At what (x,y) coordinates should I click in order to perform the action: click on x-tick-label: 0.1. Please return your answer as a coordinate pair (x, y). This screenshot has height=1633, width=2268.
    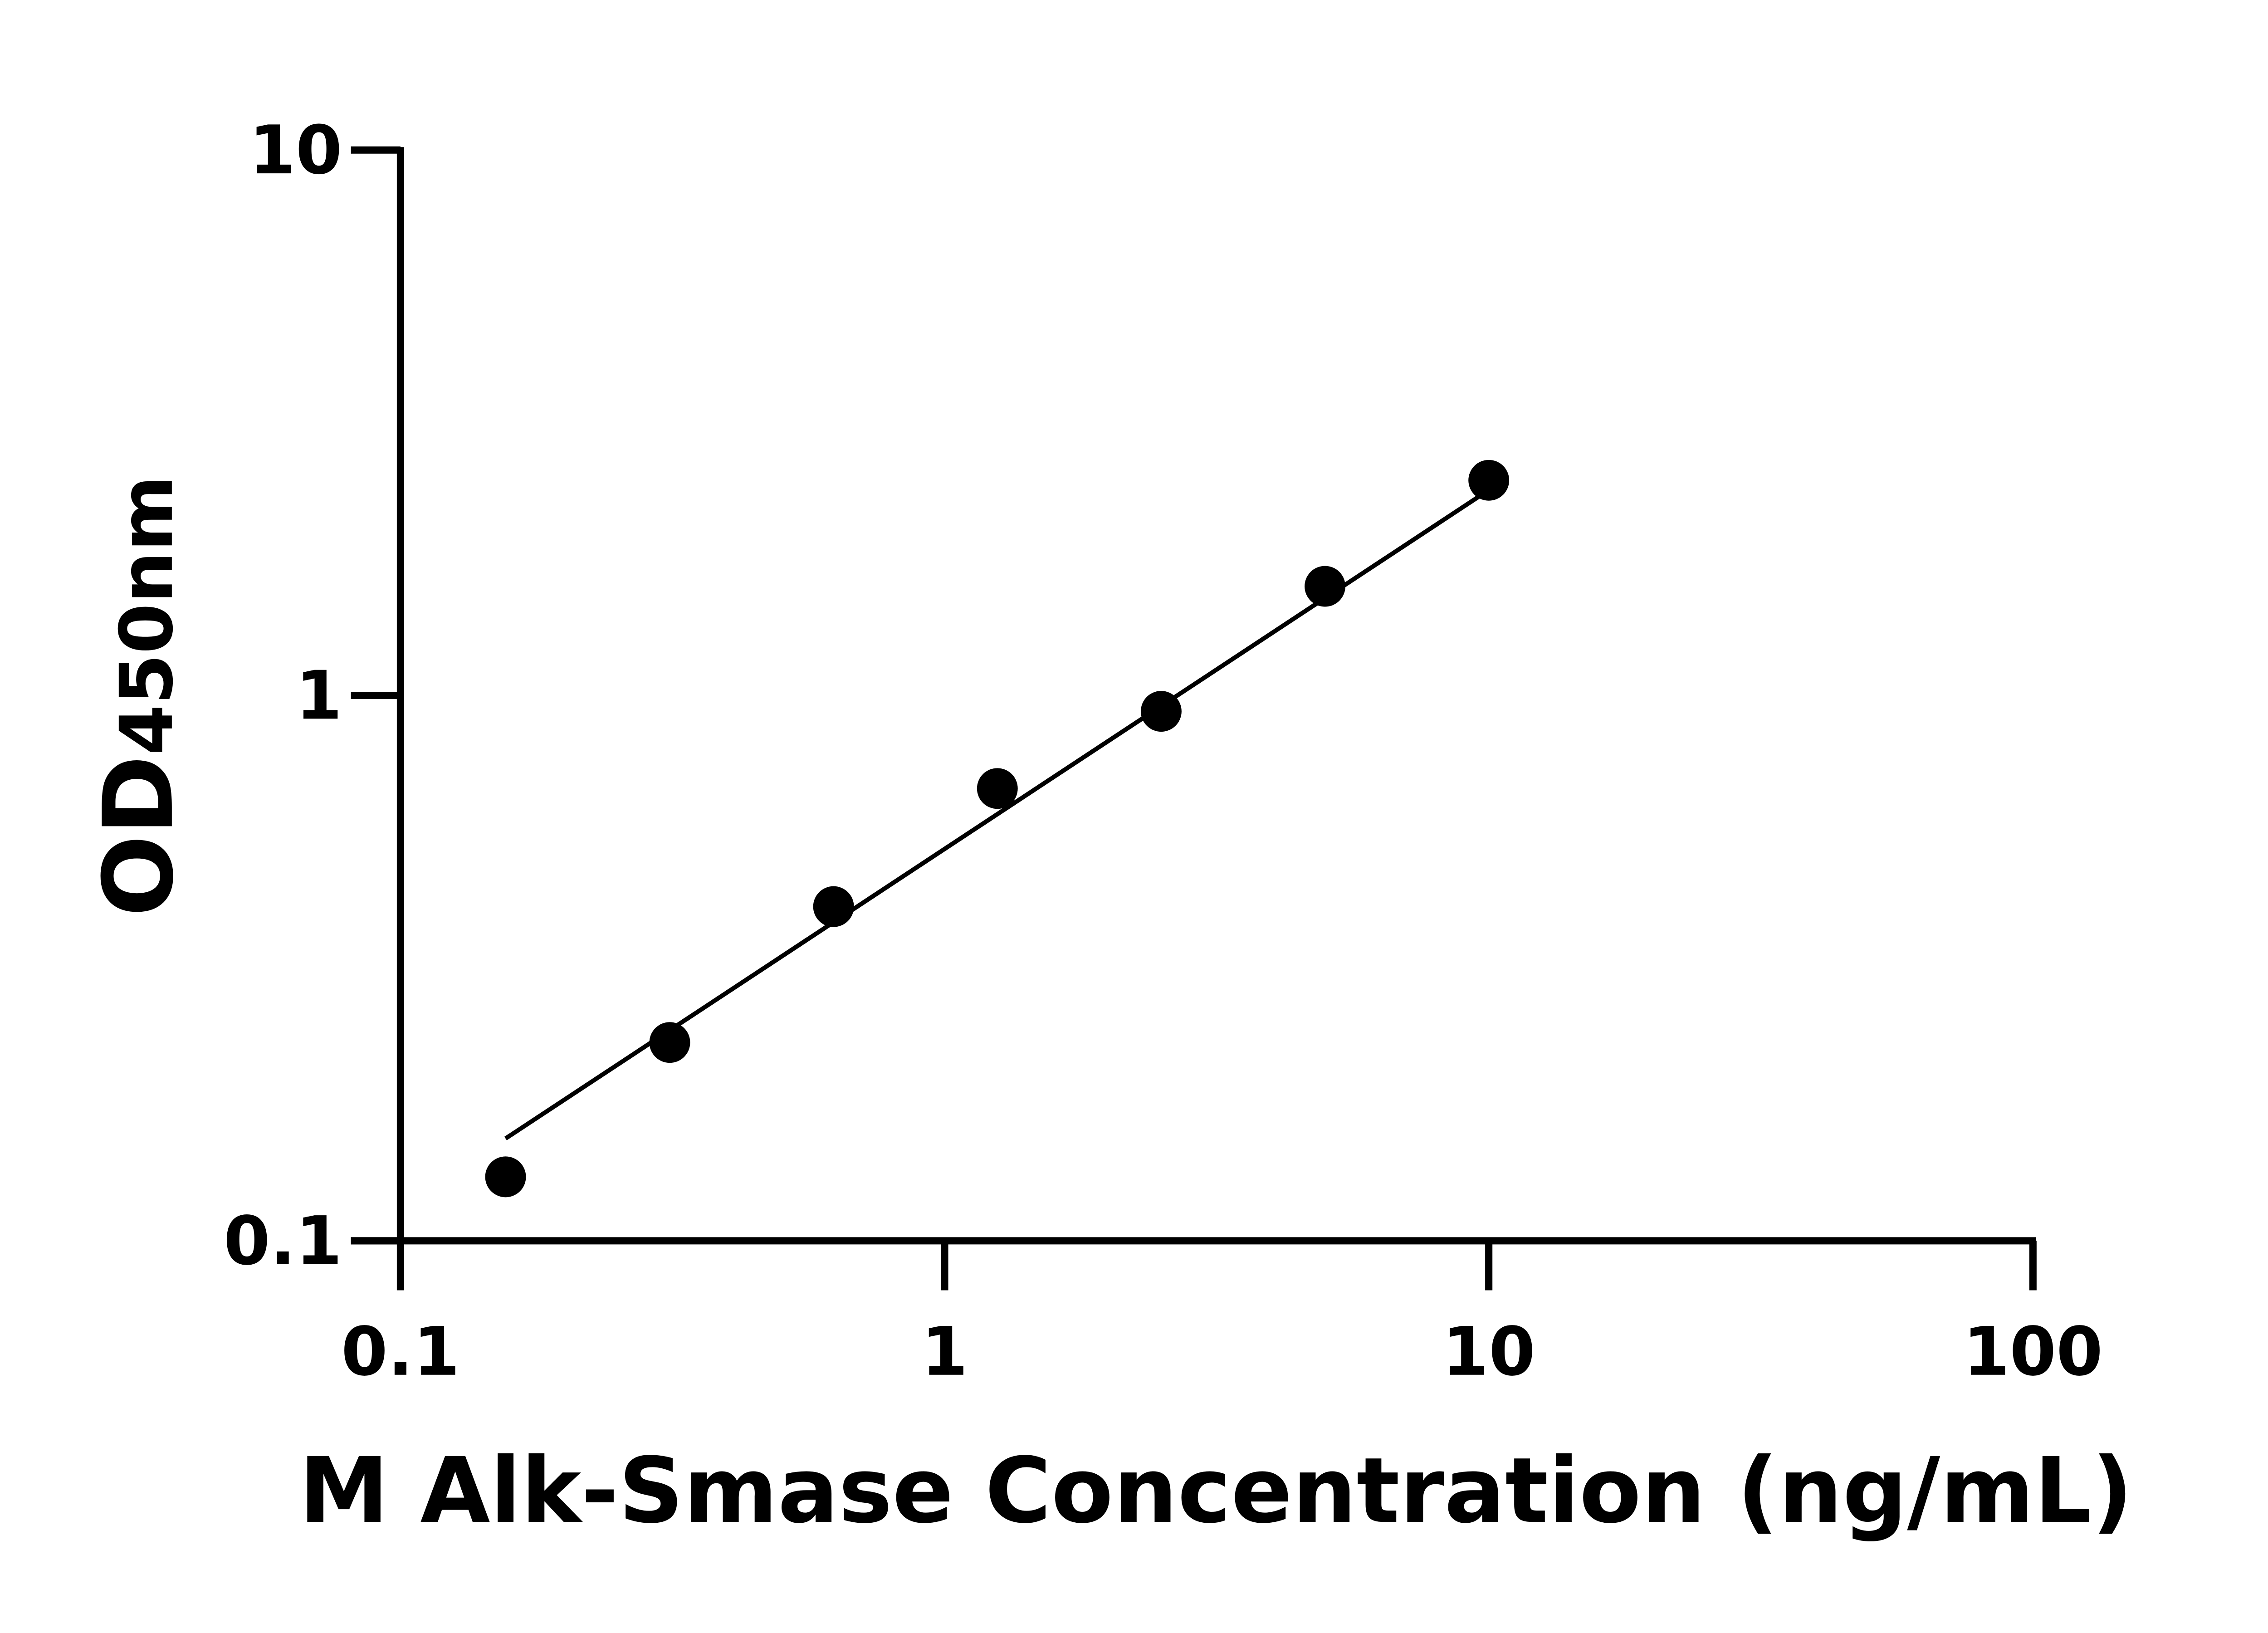
    Looking at the image, I should click on (401, 1352).